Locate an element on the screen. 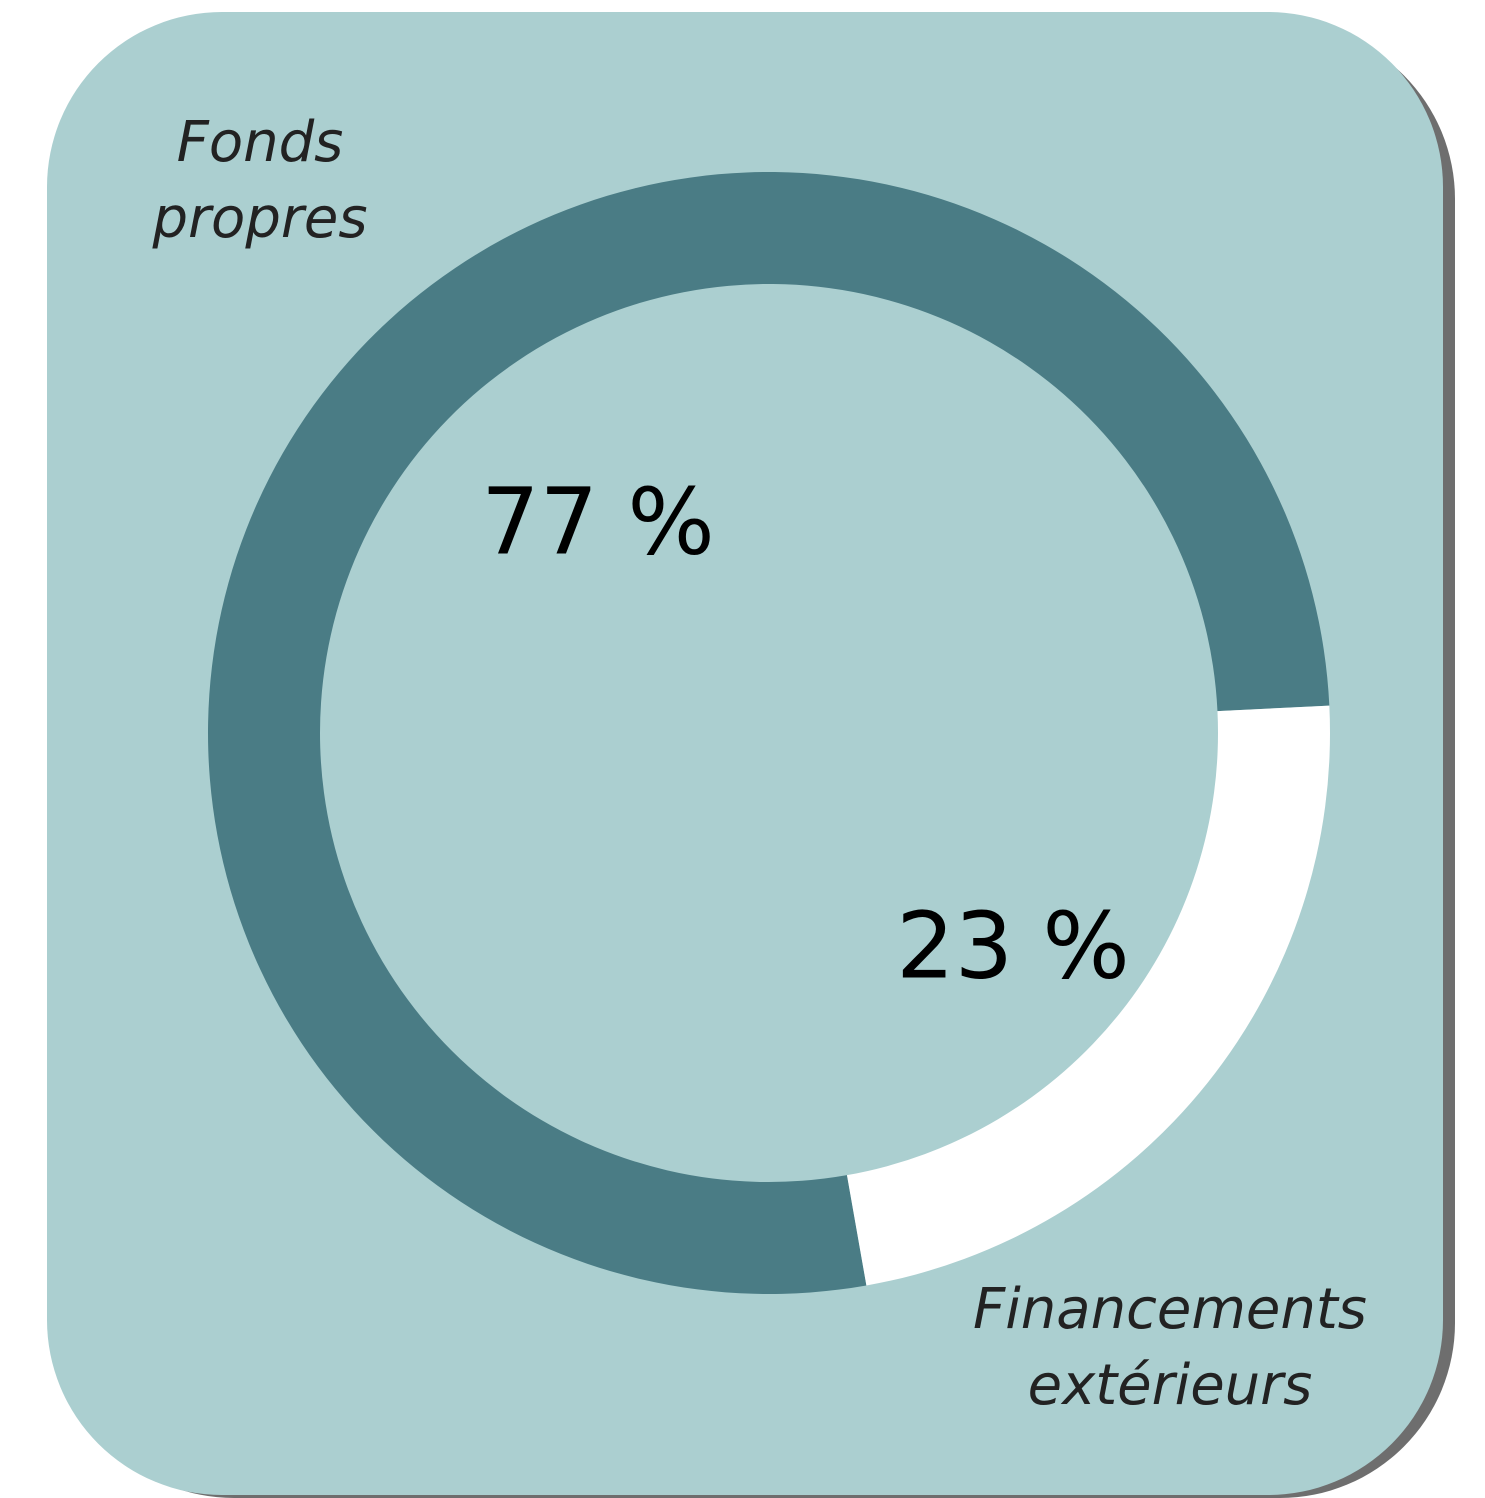  value-label: 77 % is located at coordinates (598, 521).